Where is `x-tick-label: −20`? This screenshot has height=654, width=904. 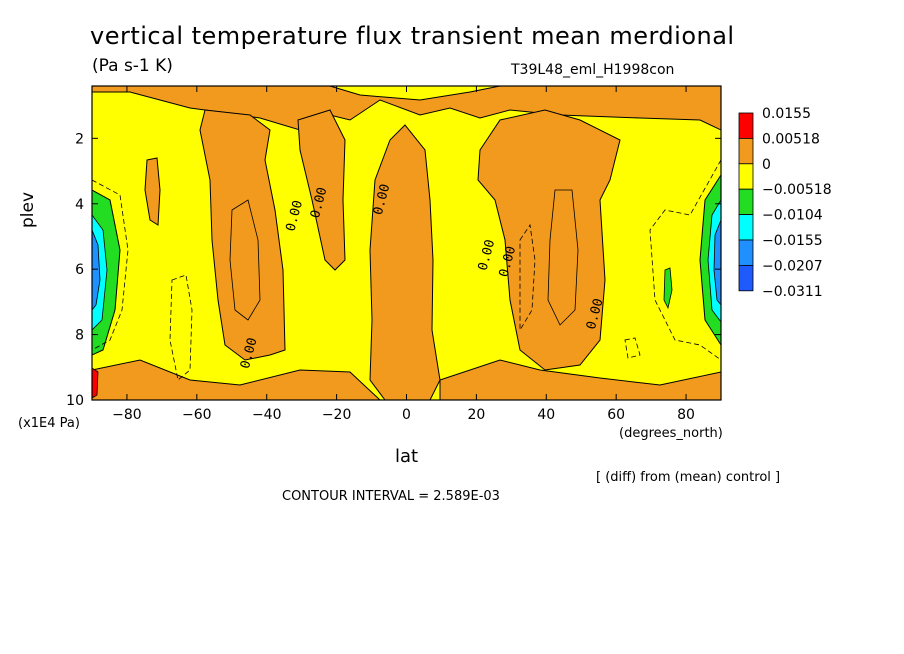
x-tick-label: −20 is located at coordinates (337, 415).